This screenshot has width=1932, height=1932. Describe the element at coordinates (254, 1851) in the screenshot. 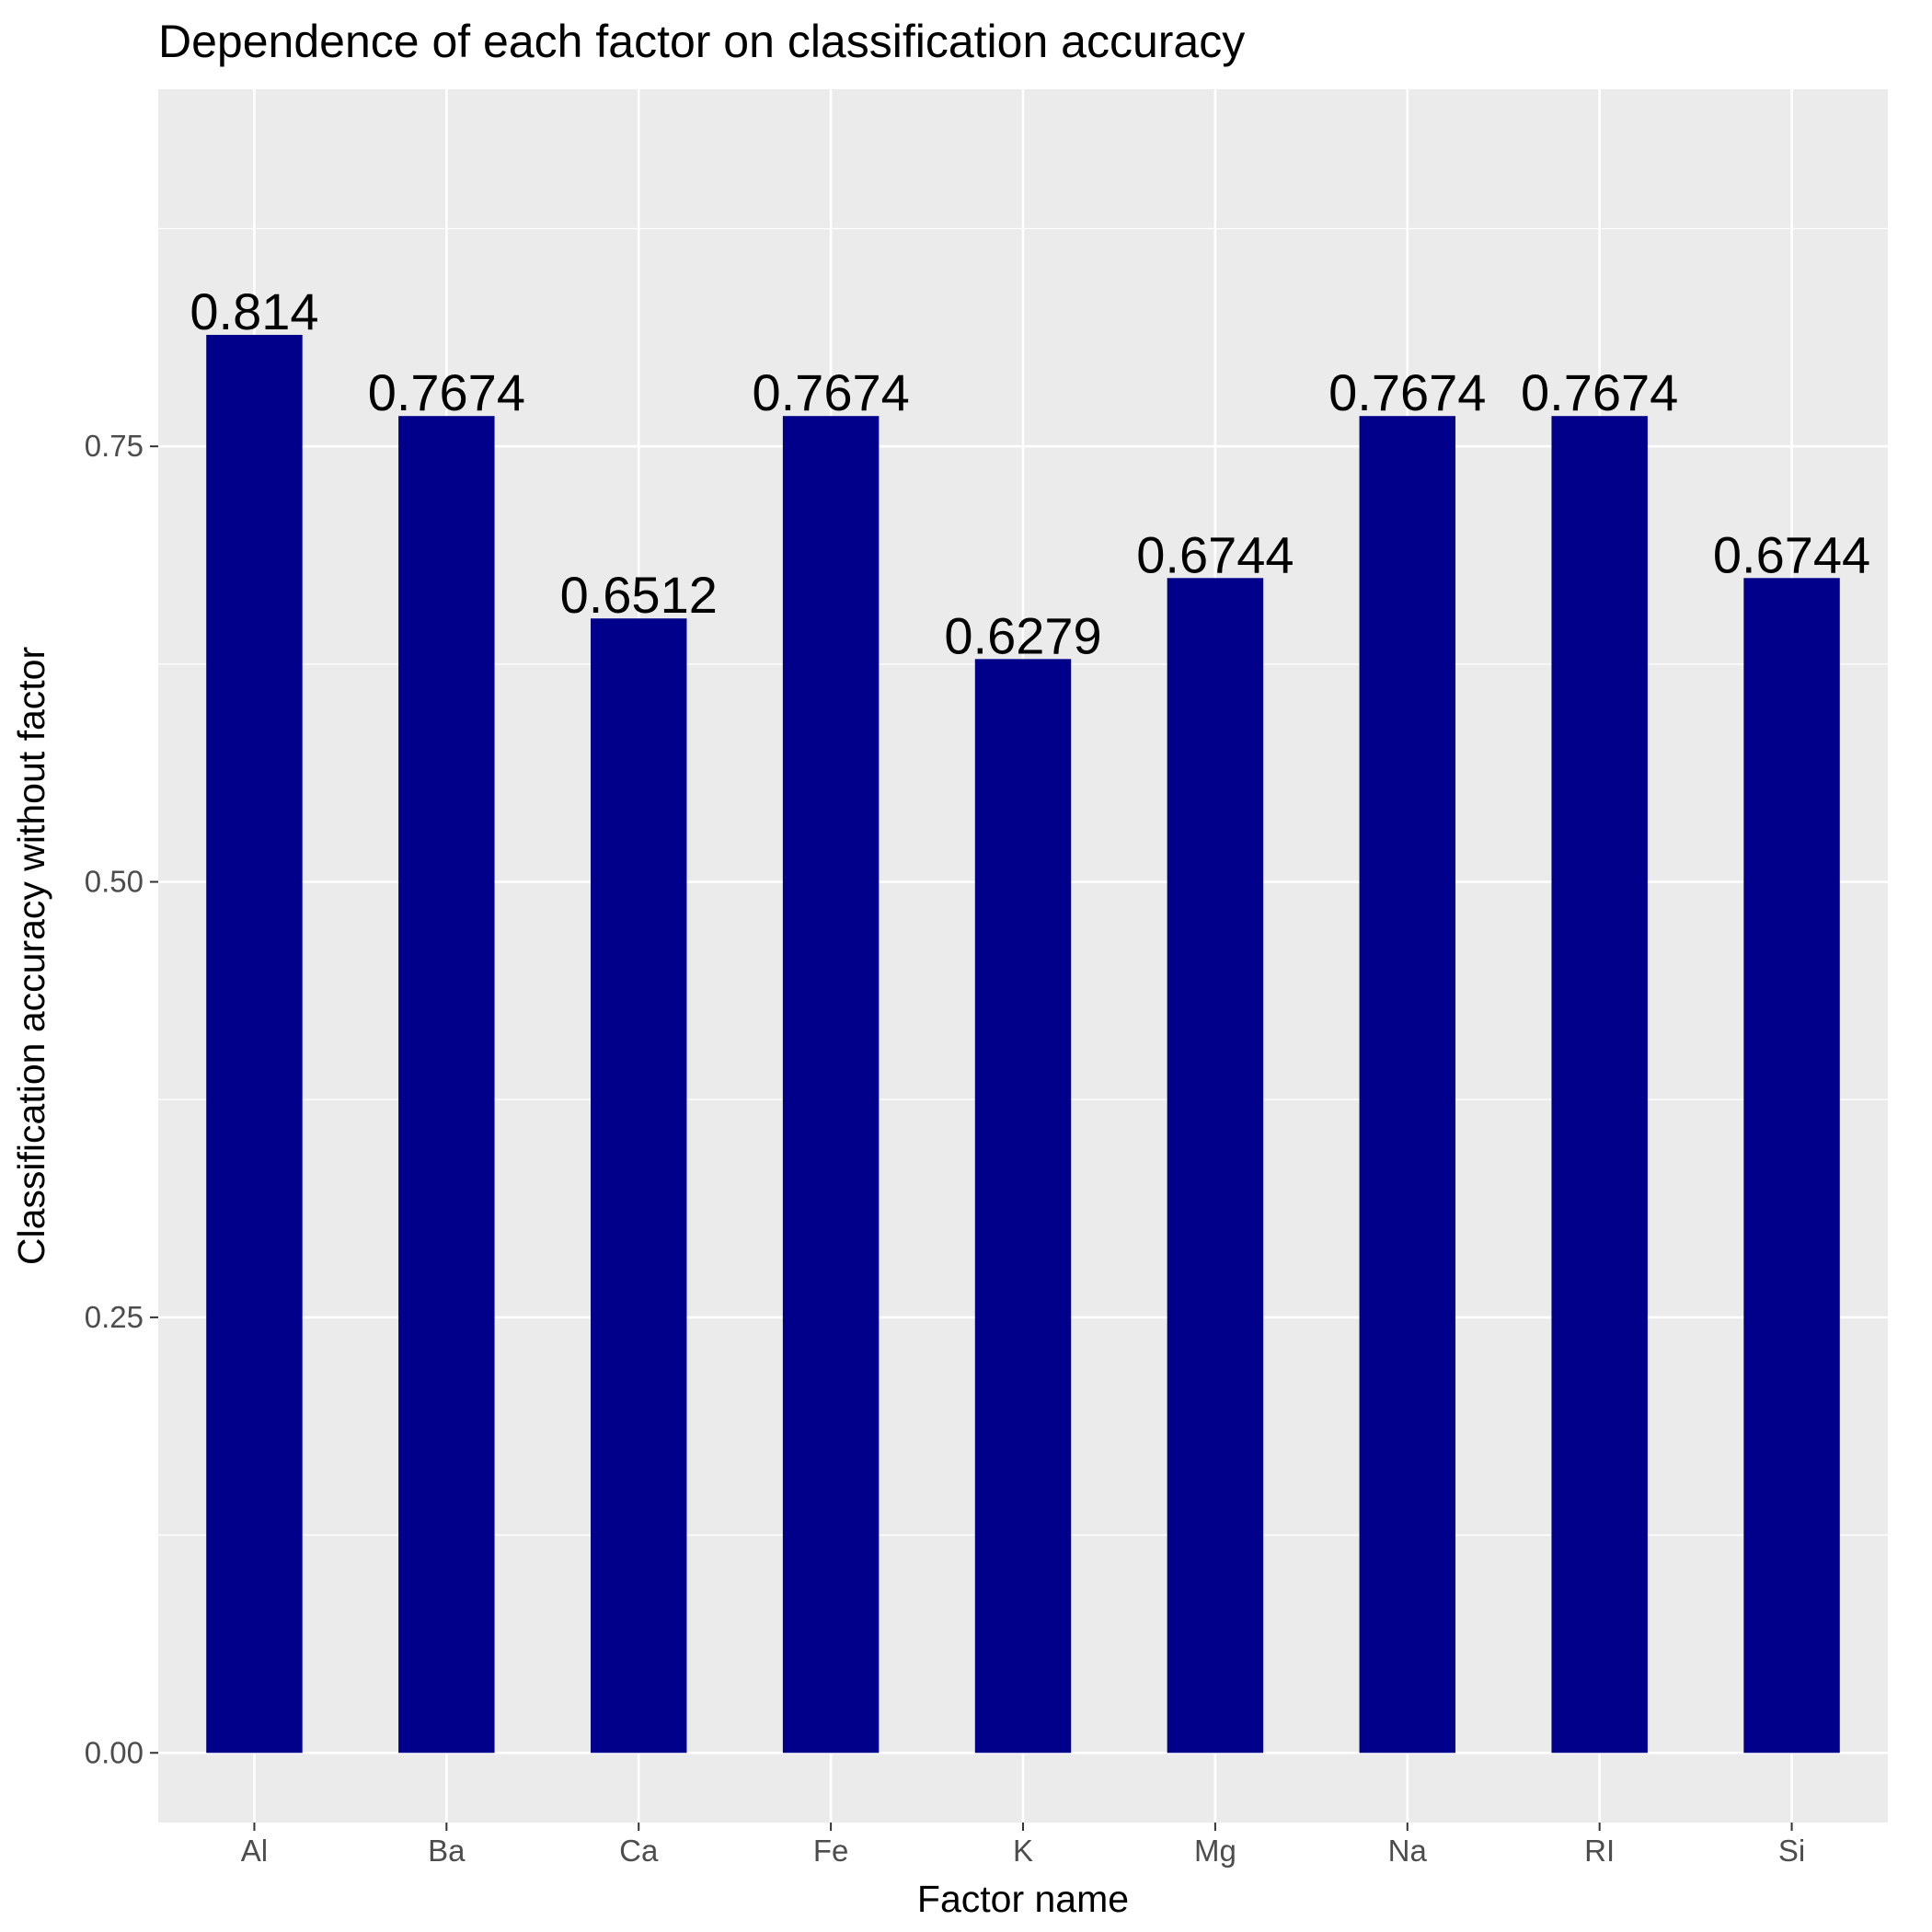

I see `x-tick-label: Al` at that location.